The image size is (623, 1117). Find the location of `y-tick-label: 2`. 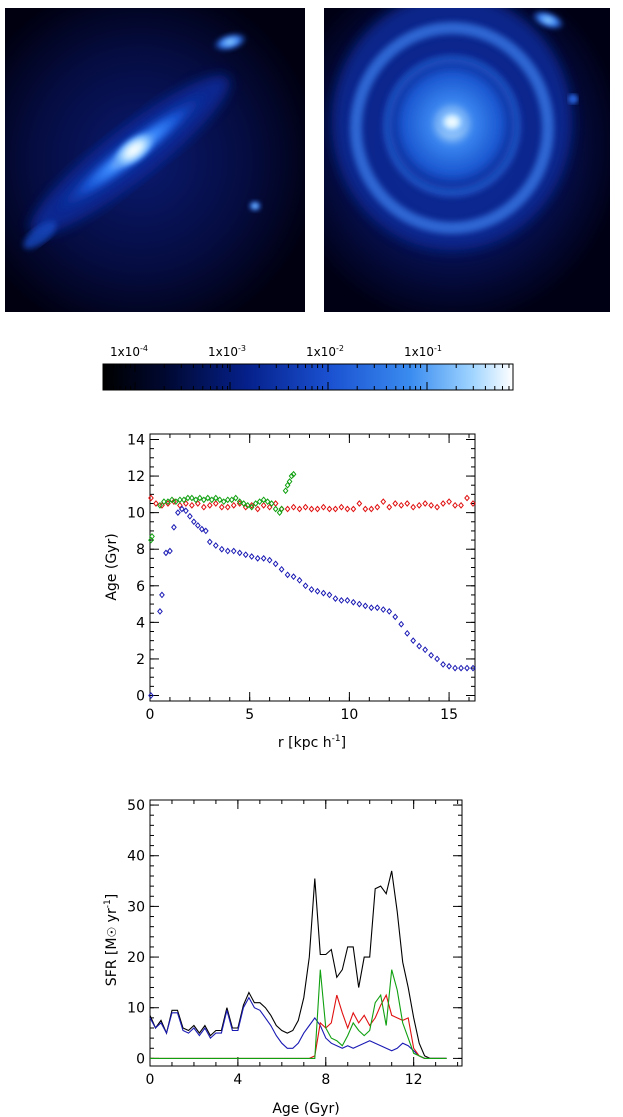

y-tick-label: 2 is located at coordinates (140, 660).